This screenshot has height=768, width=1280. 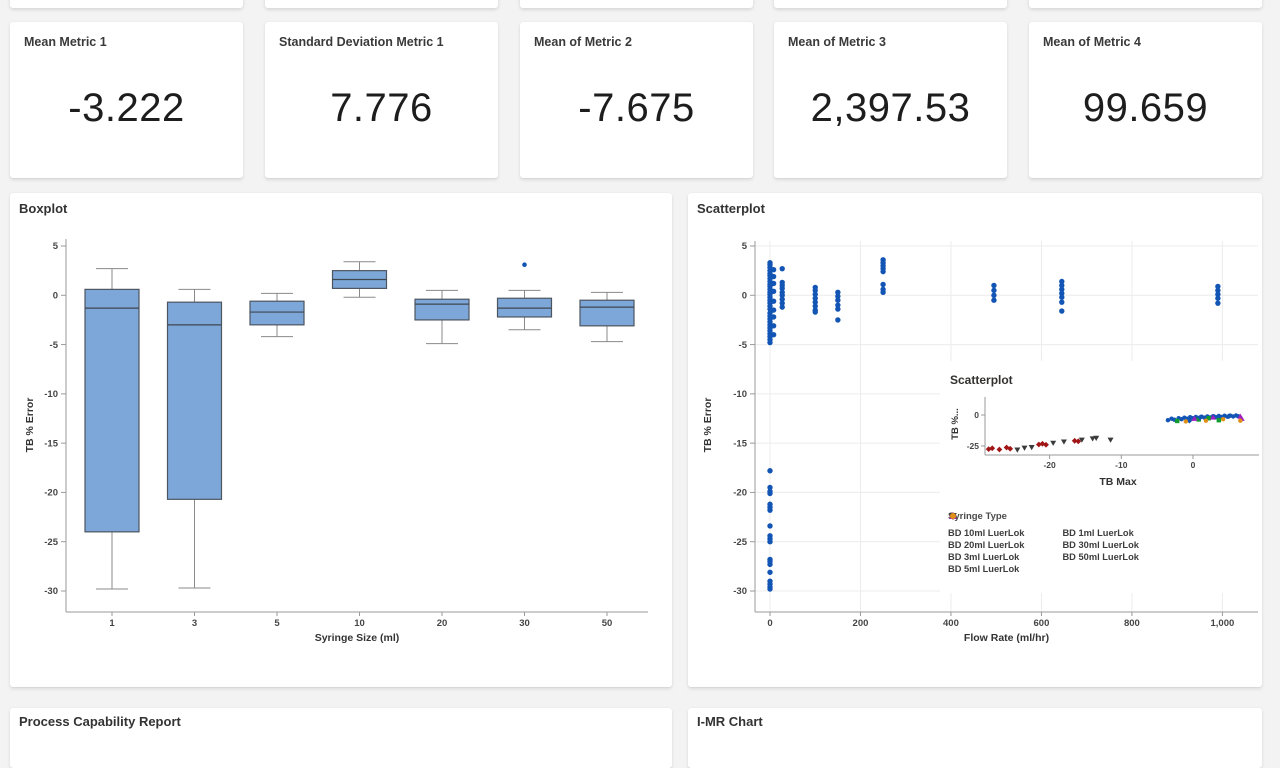 I want to click on legend-item-label: BD 1ml LuerLok, so click(x=1098, y=533).